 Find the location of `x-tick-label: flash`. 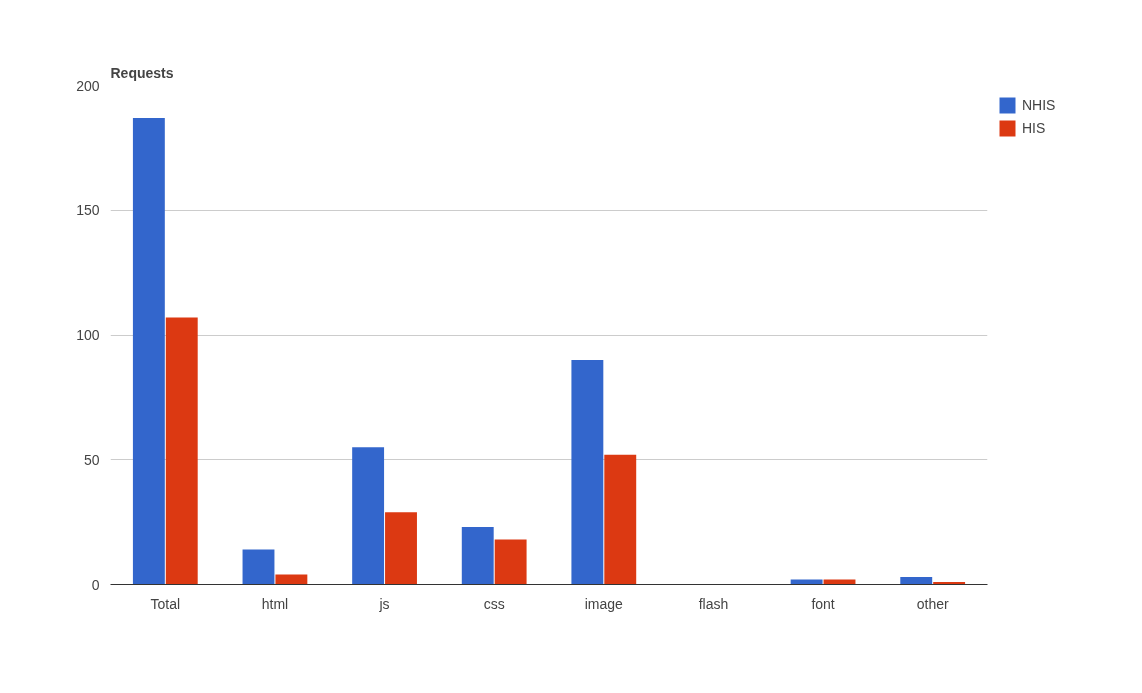

x-tick-label: flash is located at coordinates (713, 603).